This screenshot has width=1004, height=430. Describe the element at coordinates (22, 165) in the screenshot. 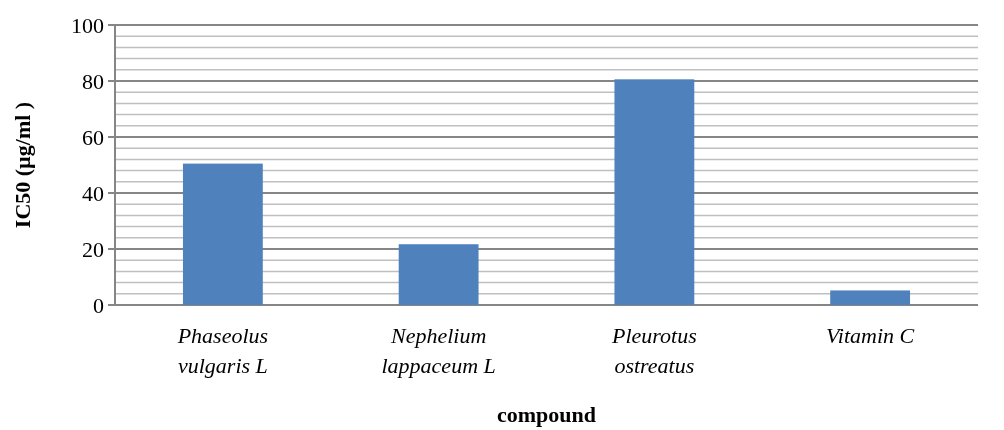

I see `y-axis-title: IC50 (µg/ml )` at that location.